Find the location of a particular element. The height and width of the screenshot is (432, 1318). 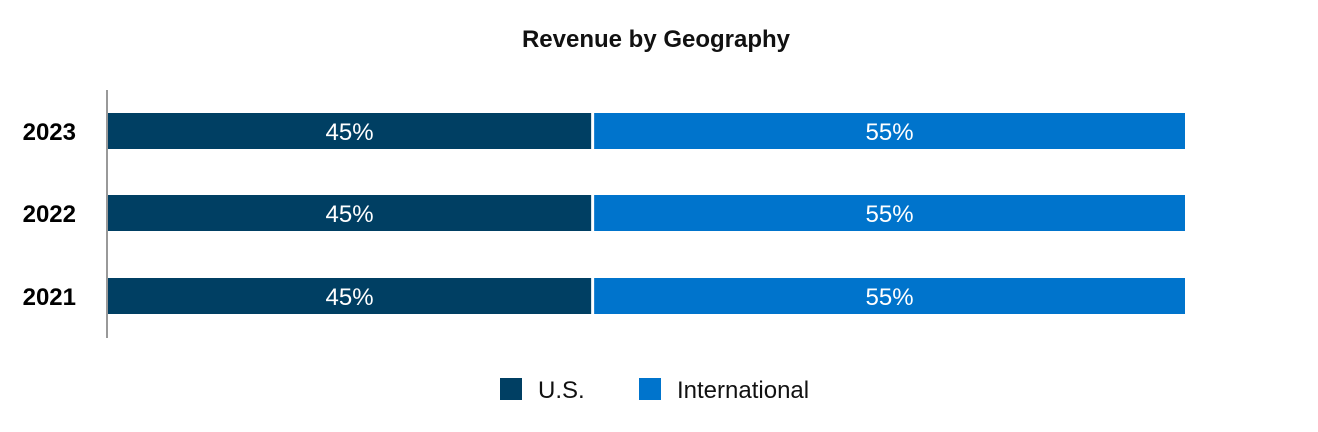

data-label-u-s-2022: 45% is located at coordinates (350, 214).